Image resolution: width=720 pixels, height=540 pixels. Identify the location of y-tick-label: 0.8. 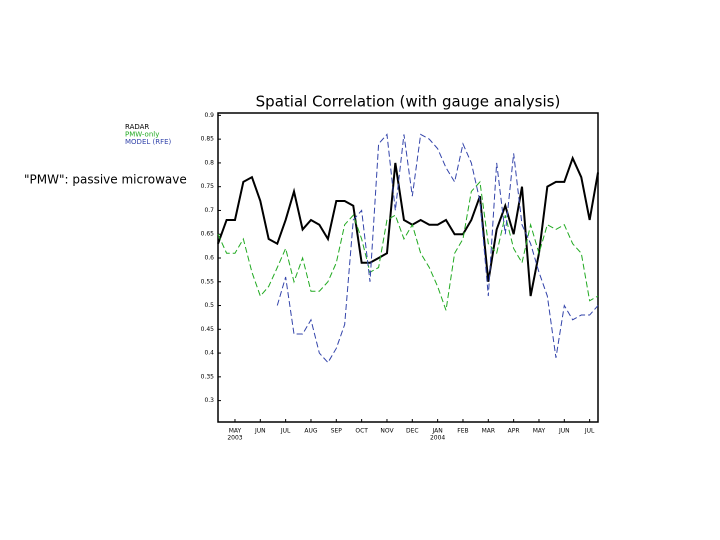
(209, 162).